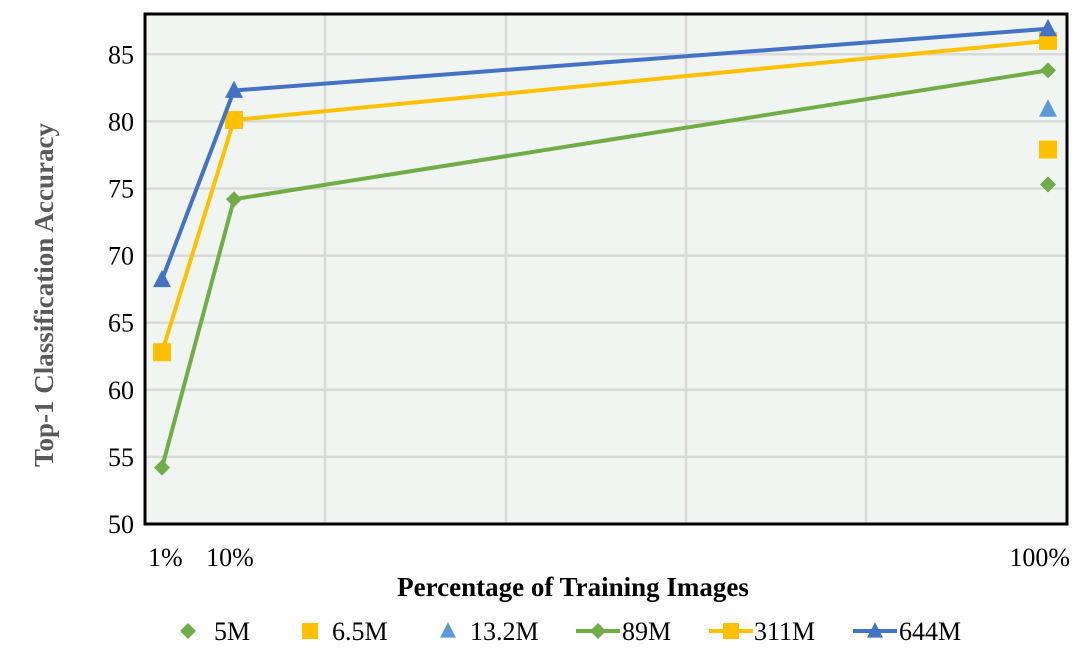  What do you see at coordinates (121, 256) in the screenshot?
I see `y-tick-label: 70` at bounding box center [121, 256].